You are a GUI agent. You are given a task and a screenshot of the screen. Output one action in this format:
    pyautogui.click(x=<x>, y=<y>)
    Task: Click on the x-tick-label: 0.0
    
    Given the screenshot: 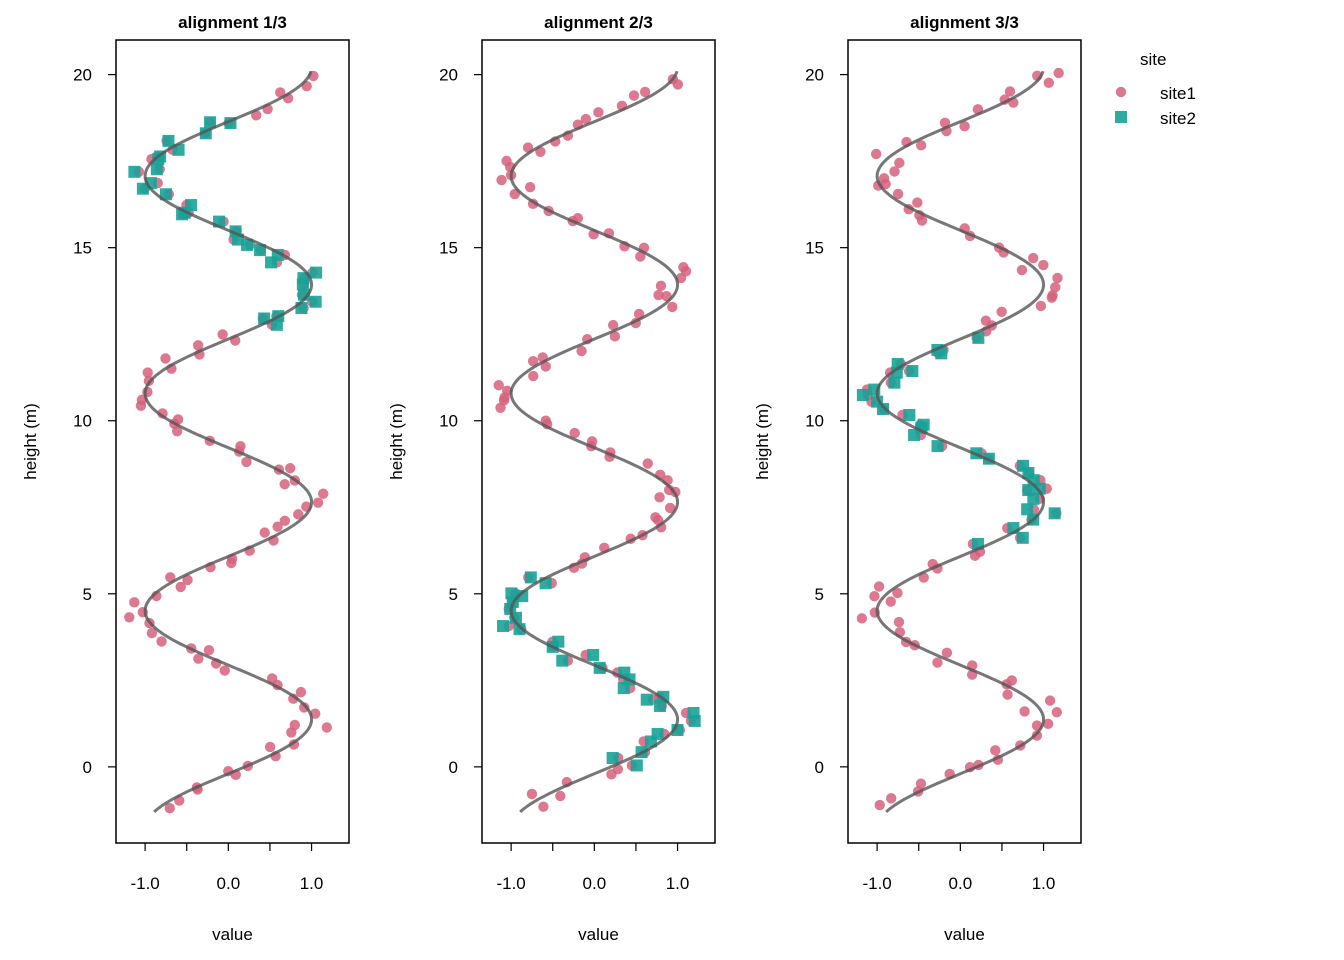 What is the action you would take?
    pyautogui.click(x=229, y=883)
    